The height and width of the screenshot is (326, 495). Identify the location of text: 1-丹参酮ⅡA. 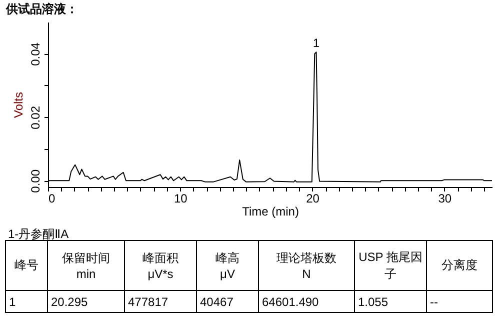
(38, 234).